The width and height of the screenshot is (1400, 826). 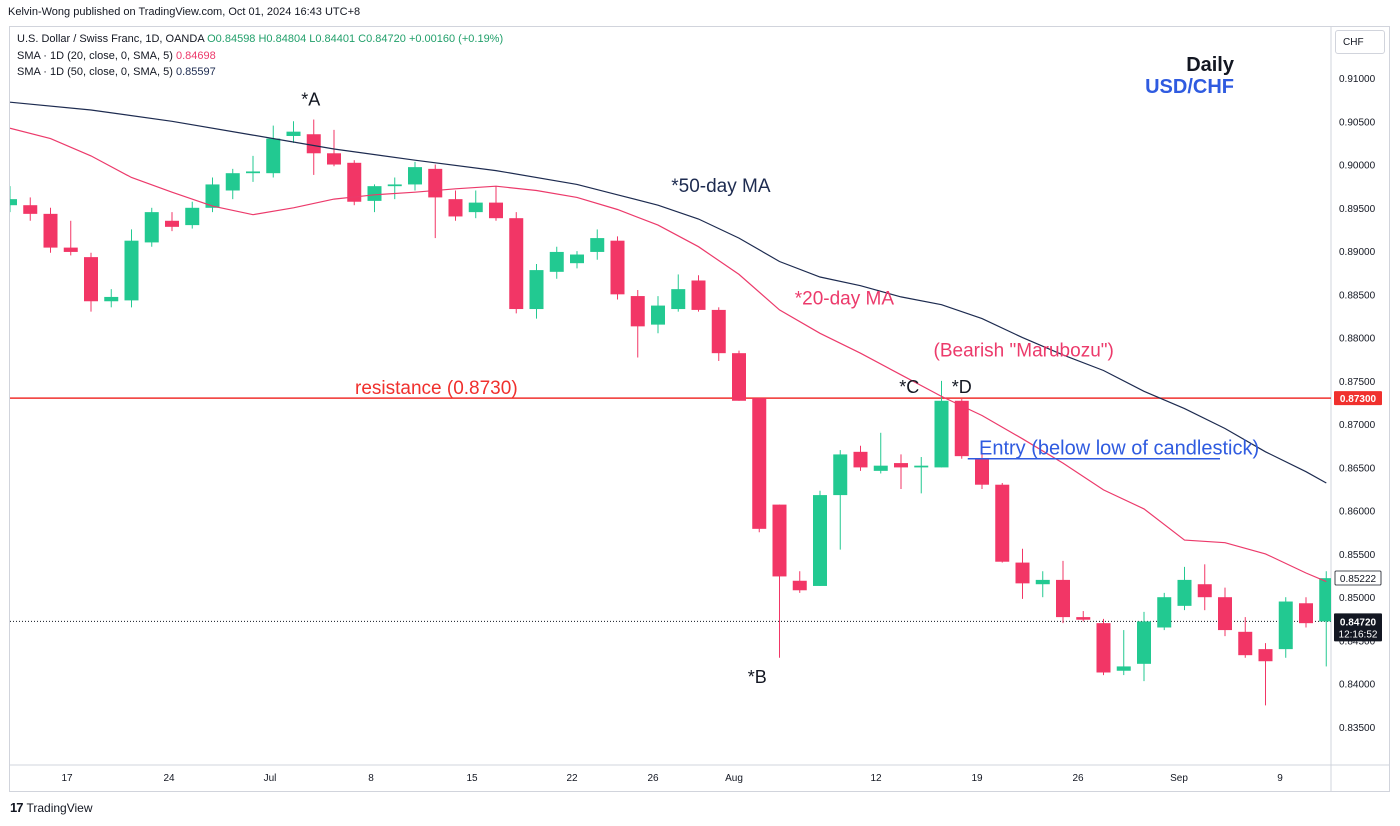 I want to click on svg-text: 0.87300, so click(x=1358, y=399).